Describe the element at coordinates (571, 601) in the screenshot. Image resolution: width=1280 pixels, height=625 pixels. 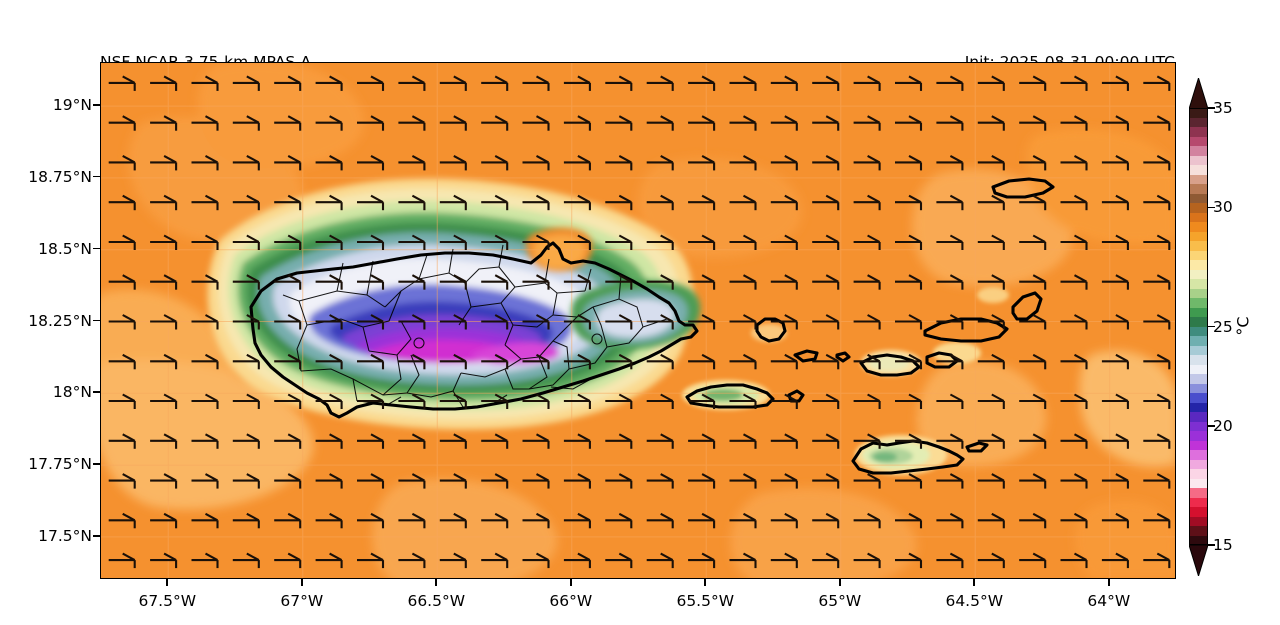
I see `x-tick-label-3: 66°W` at that location.